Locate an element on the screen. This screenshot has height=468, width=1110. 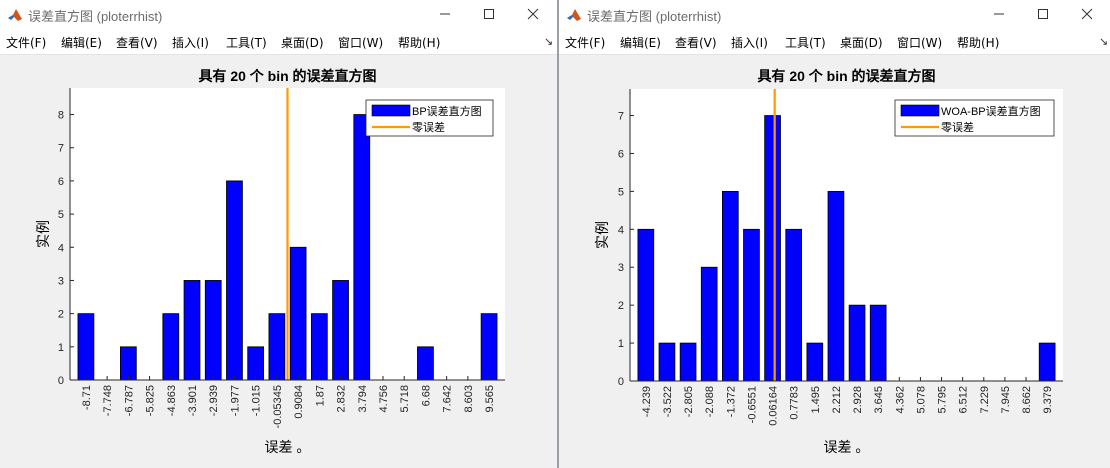
window-title: 误差直方图 (ploterrhist) is located at coordinates (95, 16).